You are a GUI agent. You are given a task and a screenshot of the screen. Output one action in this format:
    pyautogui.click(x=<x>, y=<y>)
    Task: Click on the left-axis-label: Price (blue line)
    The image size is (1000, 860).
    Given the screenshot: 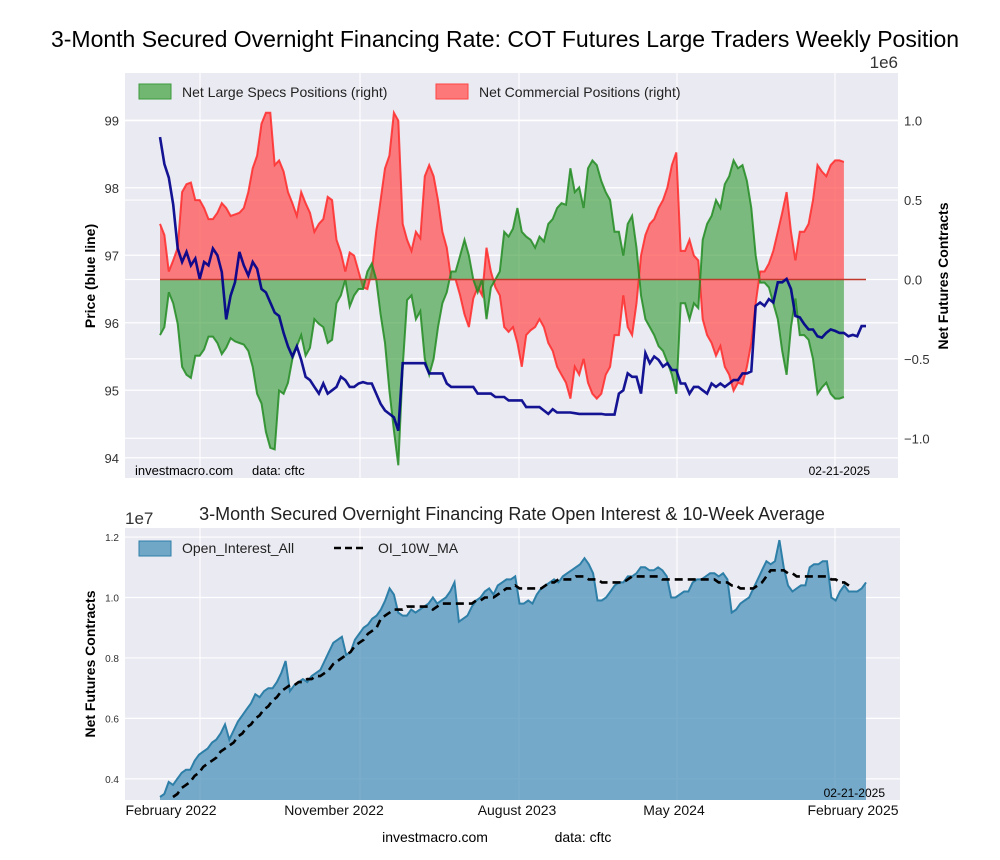 What is the action you would take?
    pyautogui.click(x=90, y=276)
    